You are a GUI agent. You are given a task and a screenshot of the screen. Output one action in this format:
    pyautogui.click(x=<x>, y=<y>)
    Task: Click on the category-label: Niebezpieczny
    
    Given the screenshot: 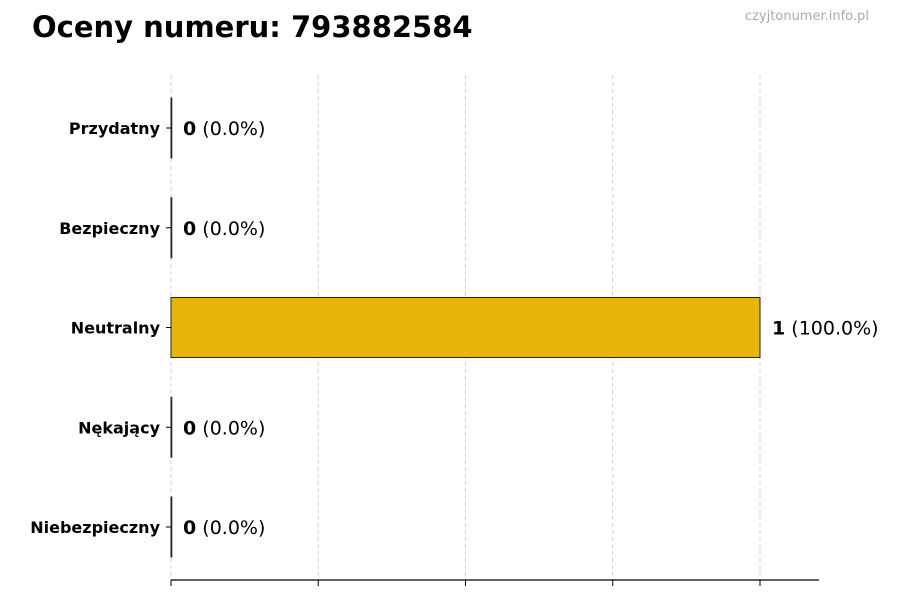 What is the action you would take?
    pyautogui.click(x=95, y=527)
    